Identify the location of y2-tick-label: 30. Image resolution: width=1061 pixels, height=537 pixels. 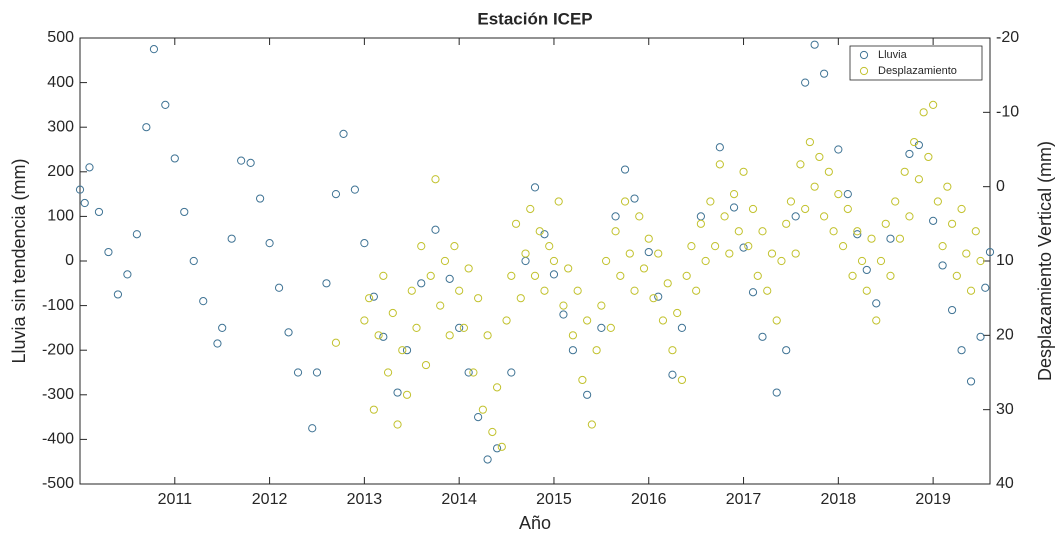
(1005, 409).